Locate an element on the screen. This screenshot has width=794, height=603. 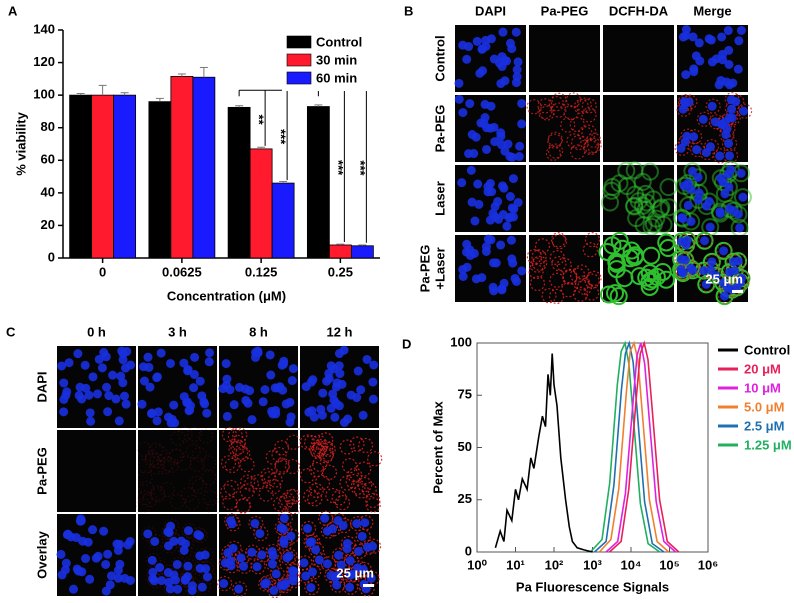
scale-bar is located at coordinates (737, 291).